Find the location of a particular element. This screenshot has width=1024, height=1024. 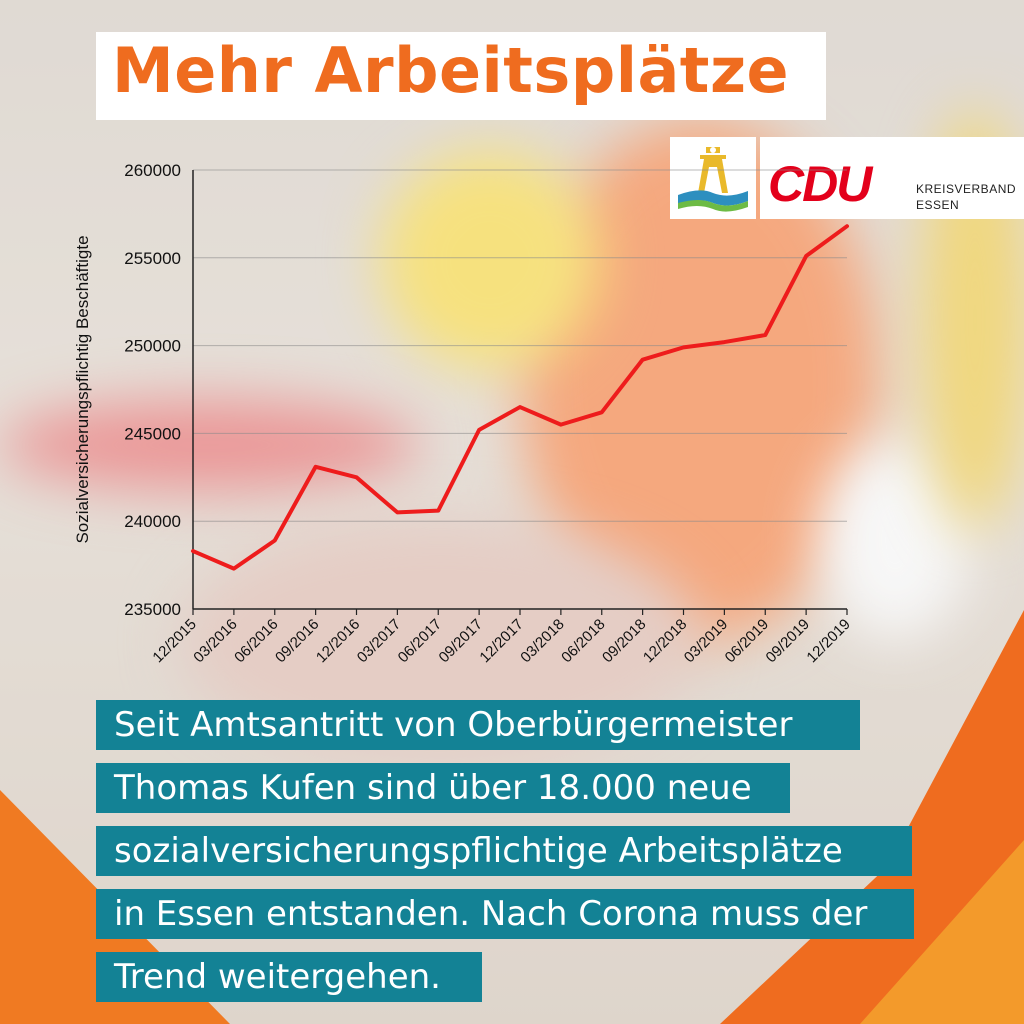

helmet-blur is located at coordinates (490, 260).